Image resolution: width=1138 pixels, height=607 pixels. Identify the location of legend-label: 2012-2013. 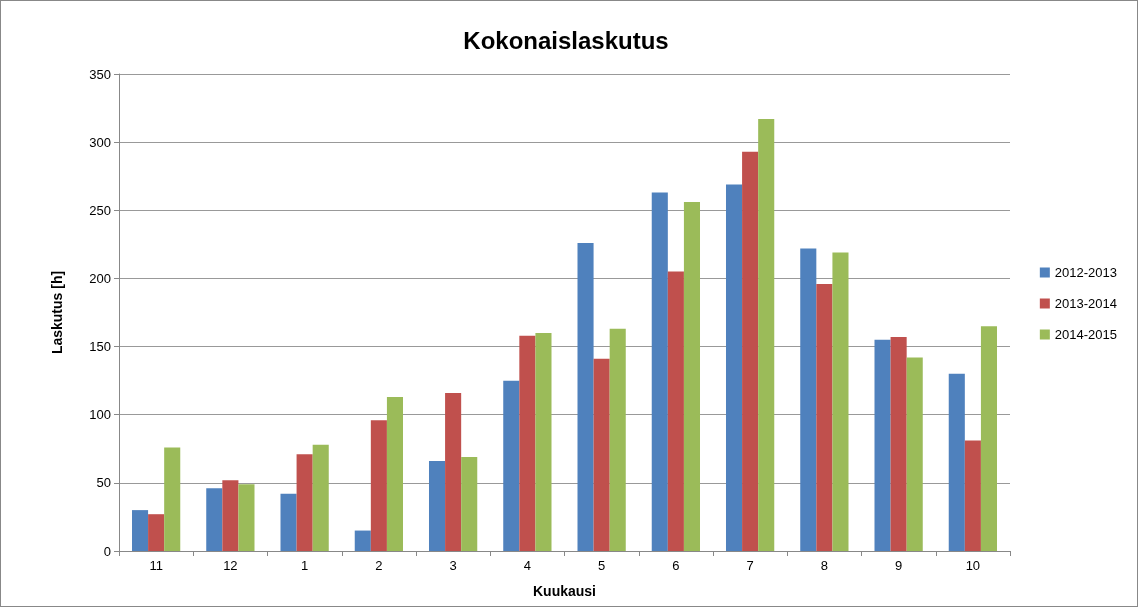
(1085, 272).